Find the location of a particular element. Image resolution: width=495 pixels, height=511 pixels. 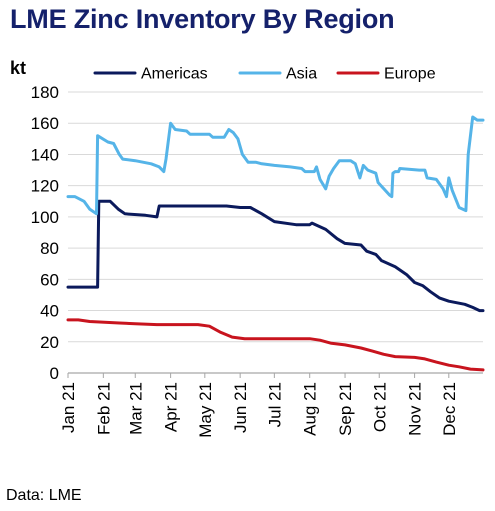

legend-label-americas: Americas is located at coordinates (174, 74).